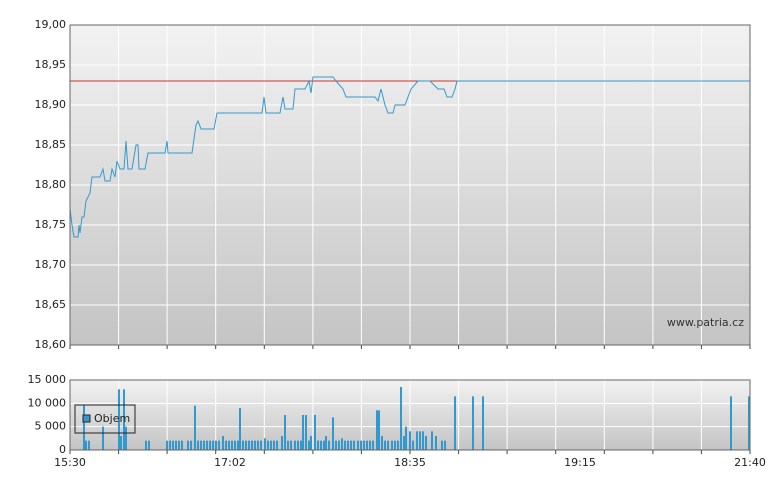  What do you see at coordinates (410, 415) in the screenshot?
I see `plot-border` at bounding box center [410, 415].